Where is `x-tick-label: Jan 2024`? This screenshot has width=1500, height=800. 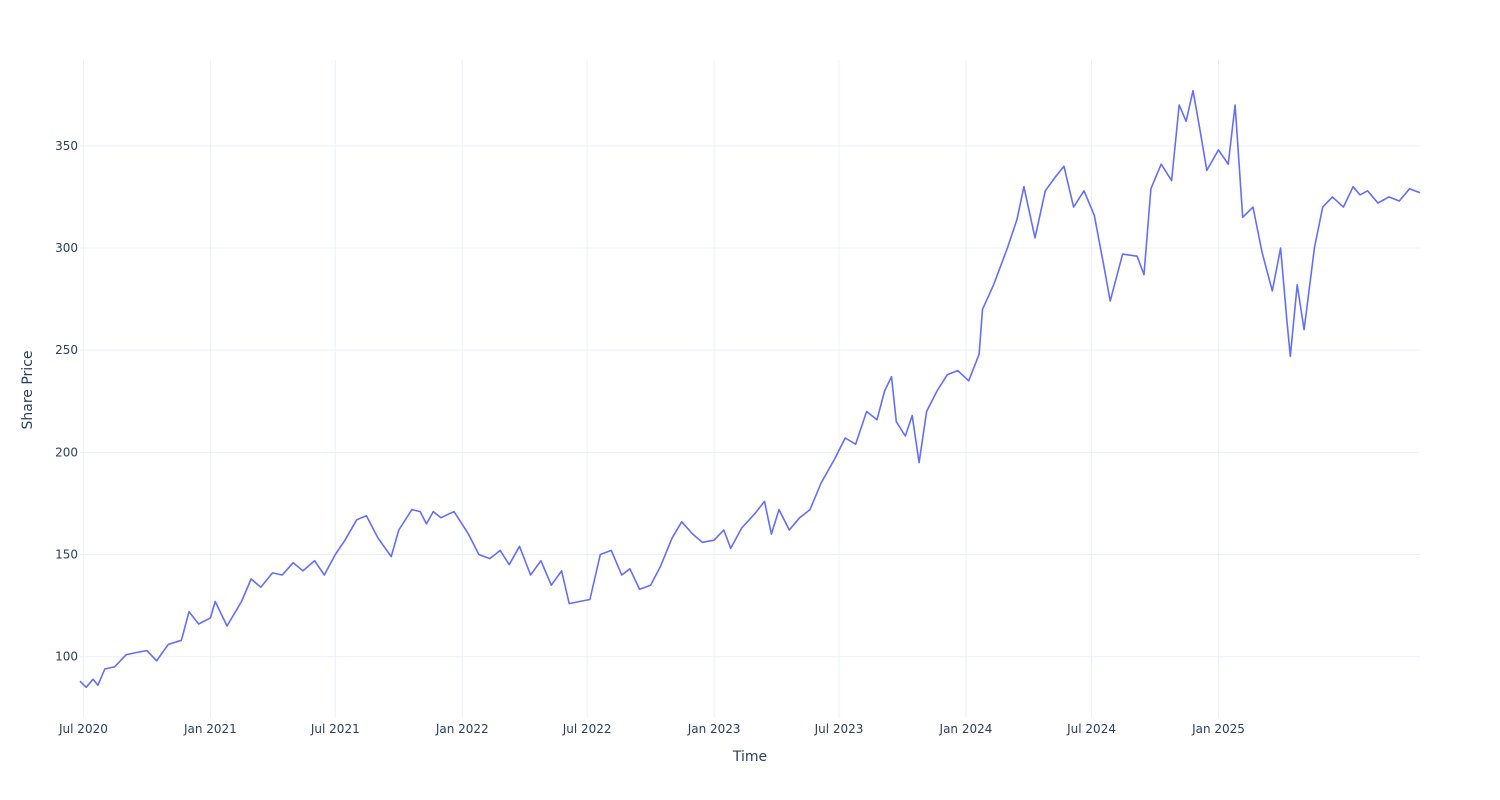 x-tick-label: Jan 2024 is located at coordinates (966, 729).